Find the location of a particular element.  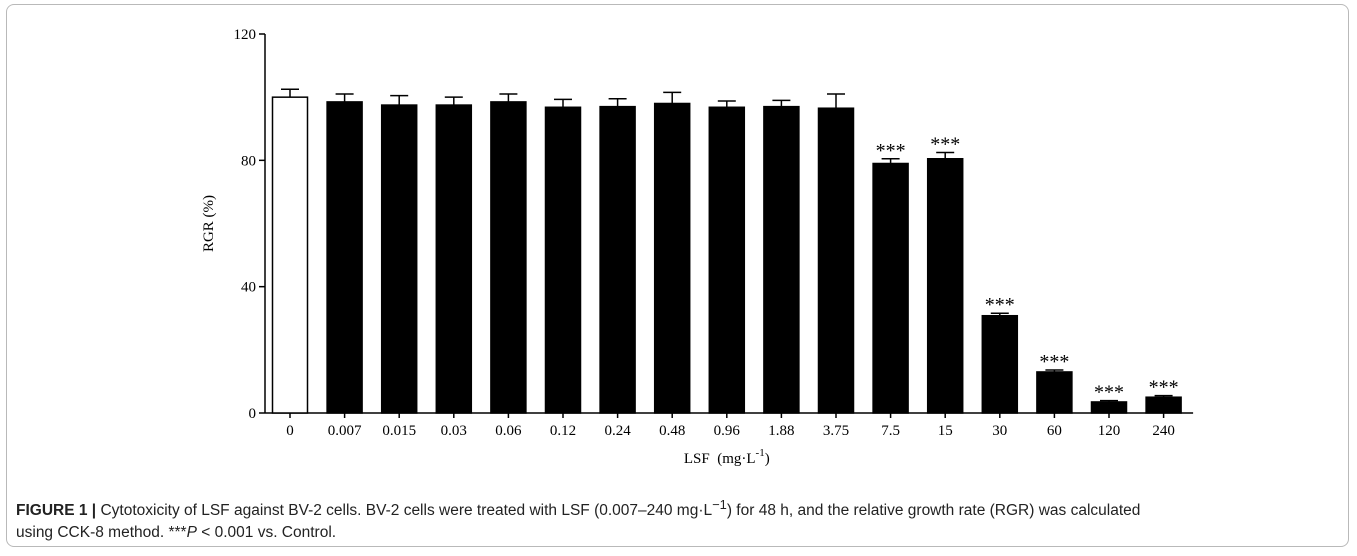

caption-label: FIGURE 1 | is located at coordinates (56, 511).